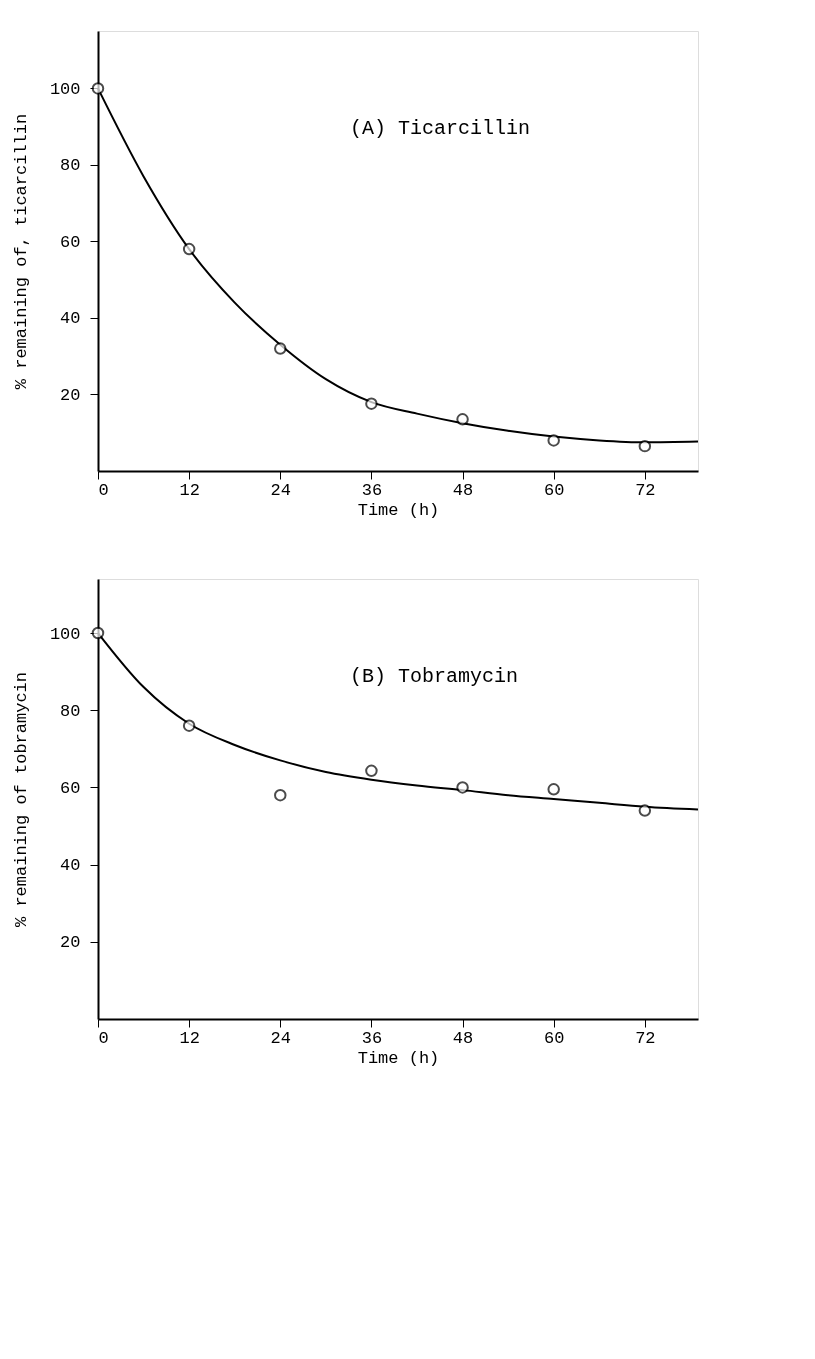  Describe the element at coordinates (21, 251) in the screenshot. I see `y-axis-title: % remaining of, ticarcillin` at that location.